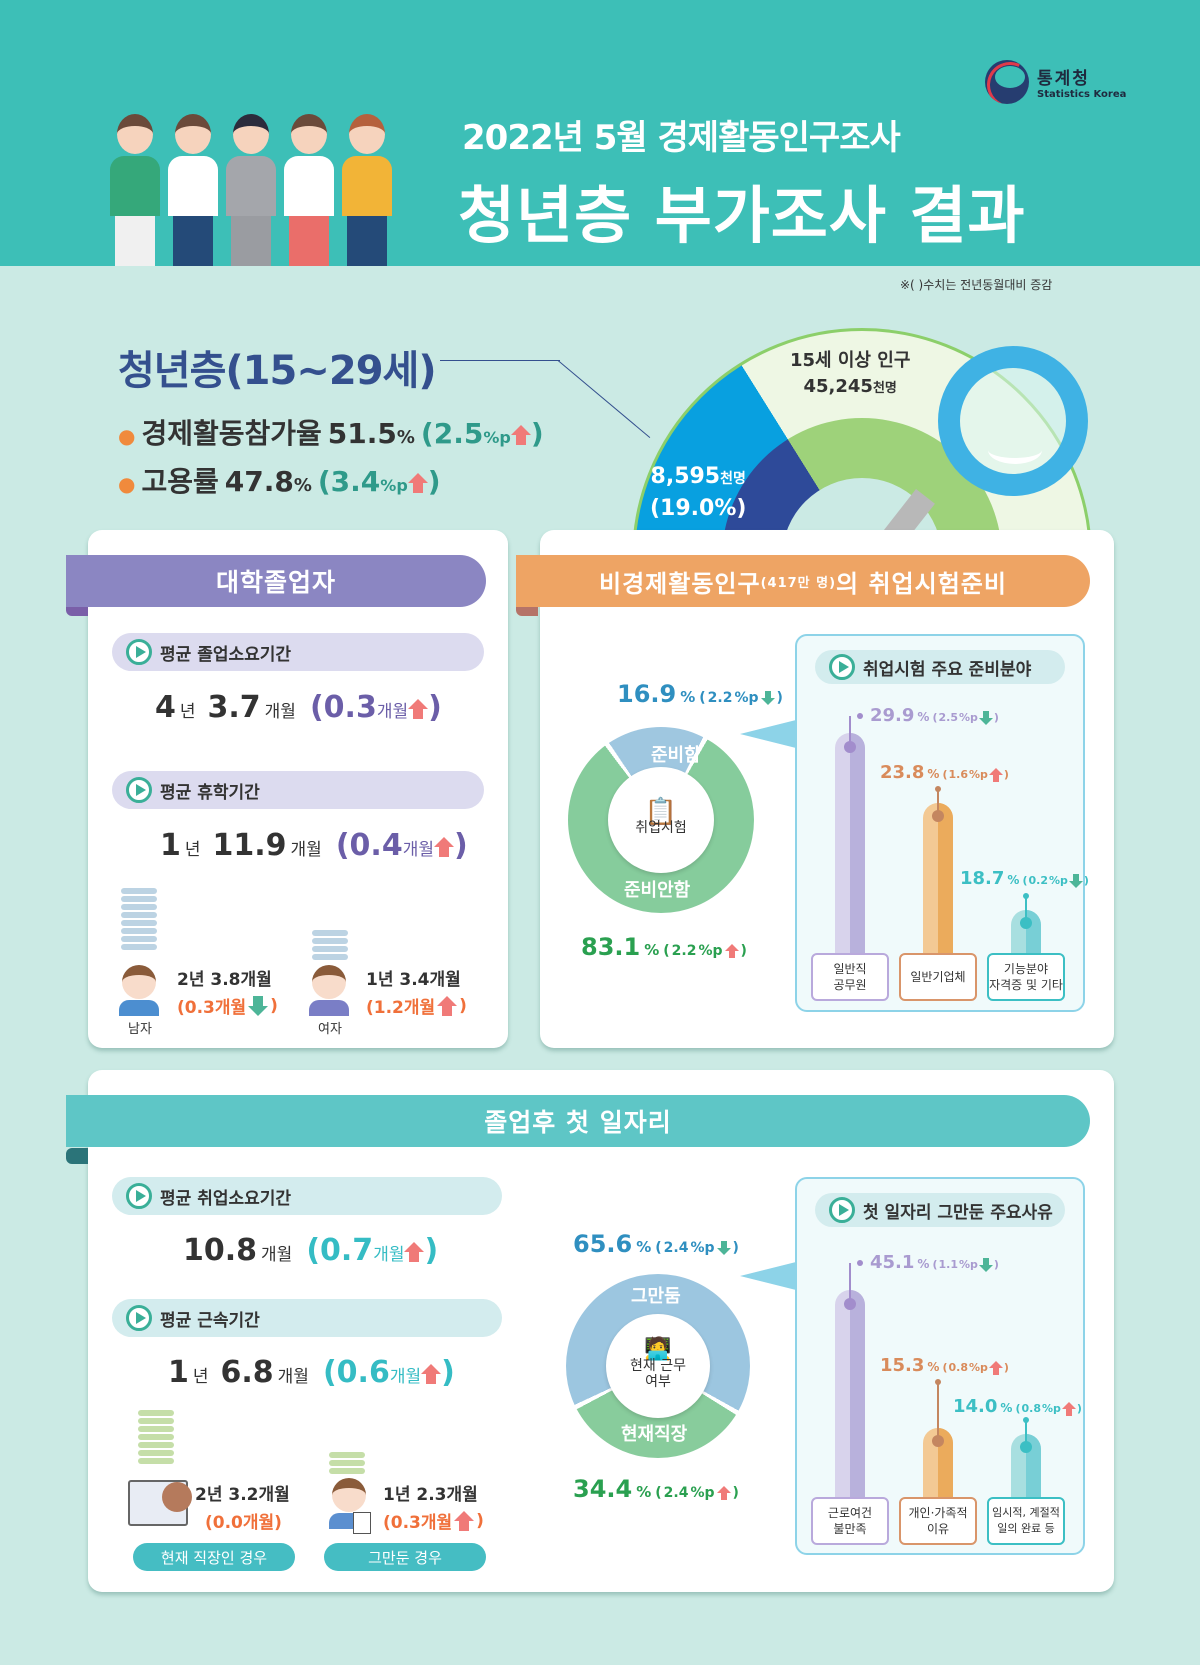  I want to click on org-name-ko: 통계청, so click(1063, 79).